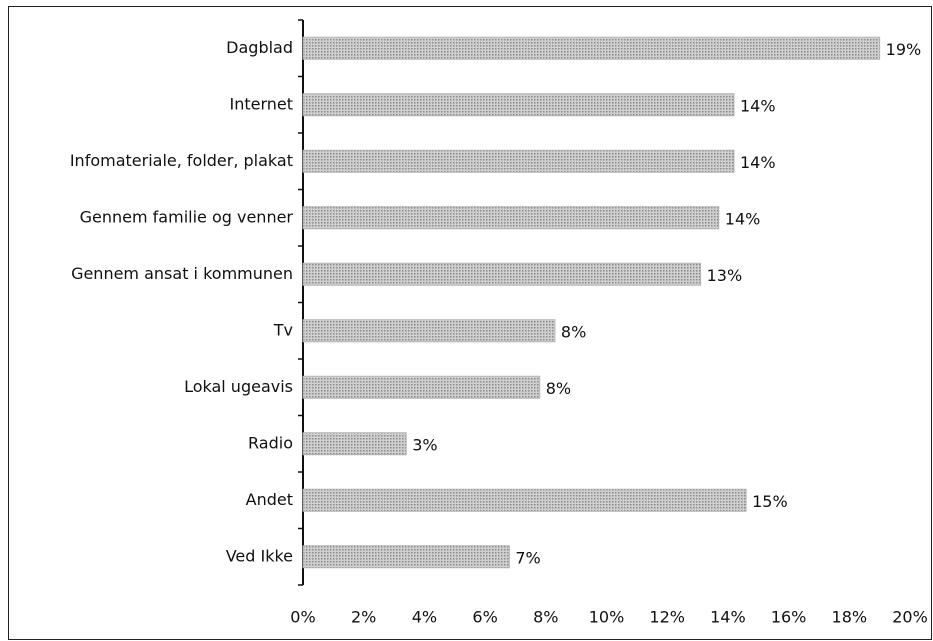  I want to click on y-tick-label: Andet, so click(269, 499).